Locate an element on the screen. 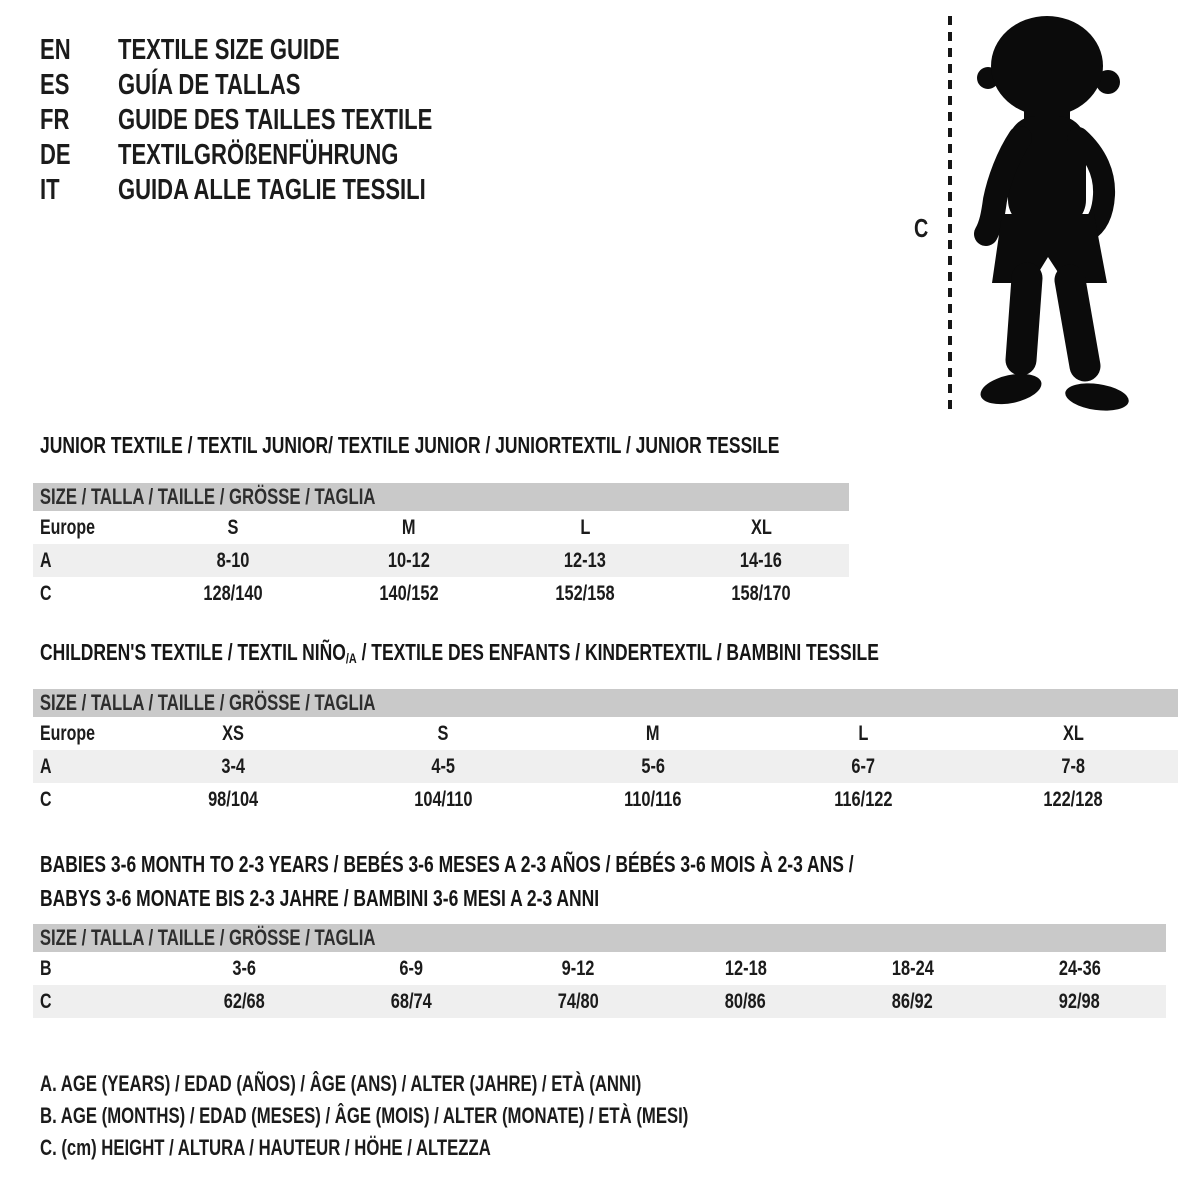 The height and width of the screenshot is (1200, 1200). height-cell: 110/116 is located at coordinates (653, 799).